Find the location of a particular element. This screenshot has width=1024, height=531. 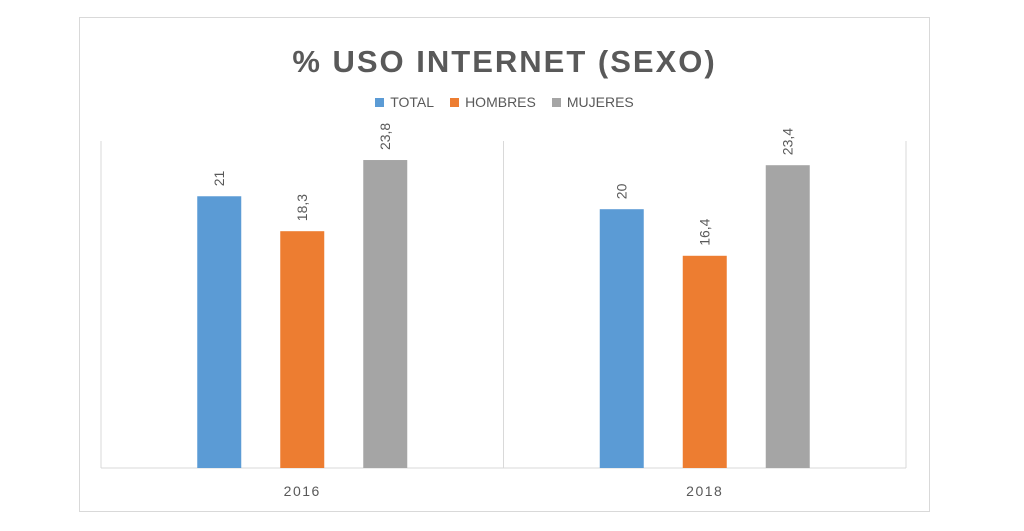

data-label: 18,3 is located at coordinates (302, 207).